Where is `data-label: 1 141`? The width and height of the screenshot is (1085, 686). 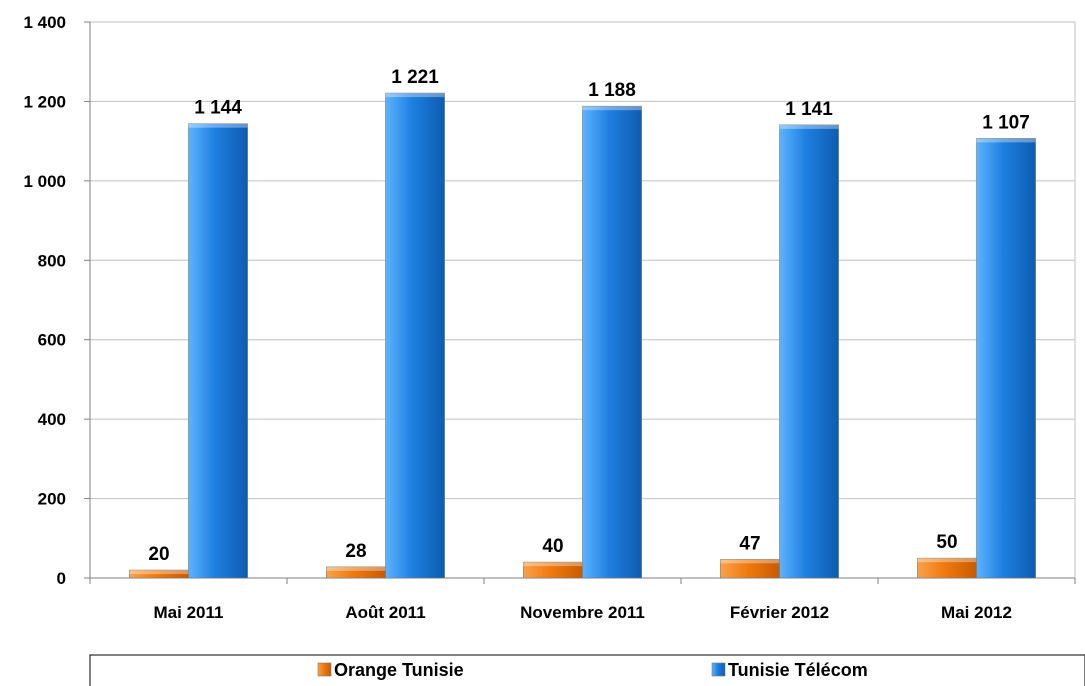 data-label: 1 141 is located at coordinates (809, 109).